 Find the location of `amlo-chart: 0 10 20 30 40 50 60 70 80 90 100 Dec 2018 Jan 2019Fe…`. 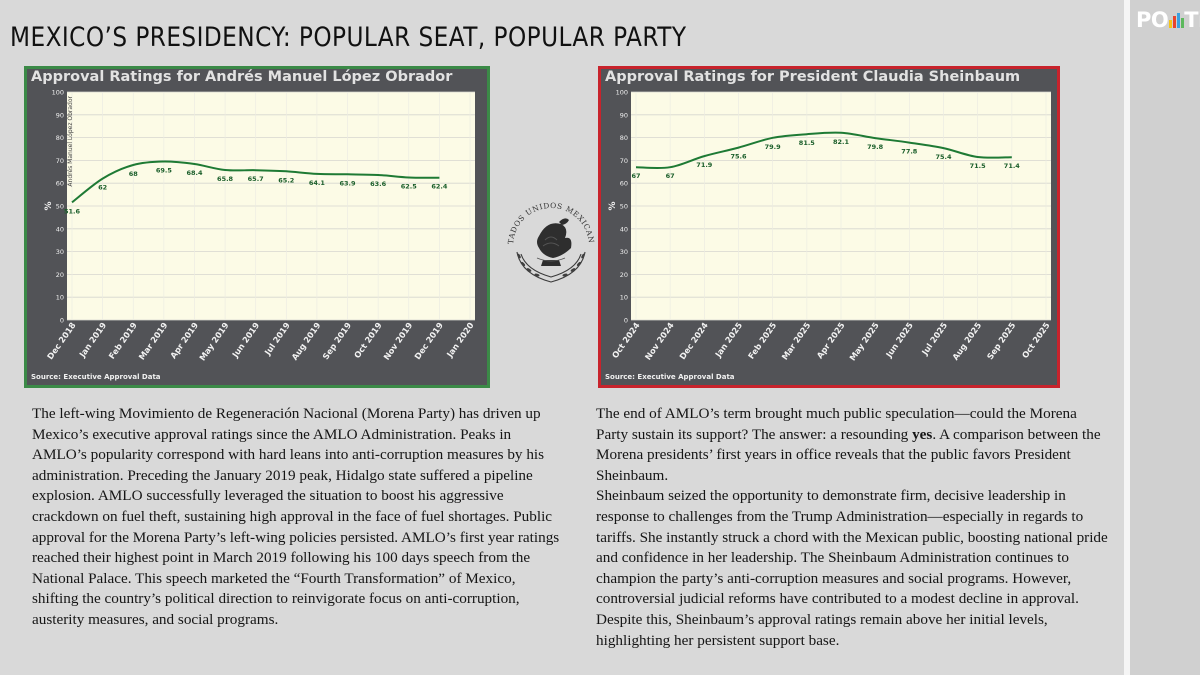

amlo-chart: 0 10 20 30 40 50 60 70 80 90 100 Dec 2018 Jan 2019Fe… is located at coordinates (260, 226).